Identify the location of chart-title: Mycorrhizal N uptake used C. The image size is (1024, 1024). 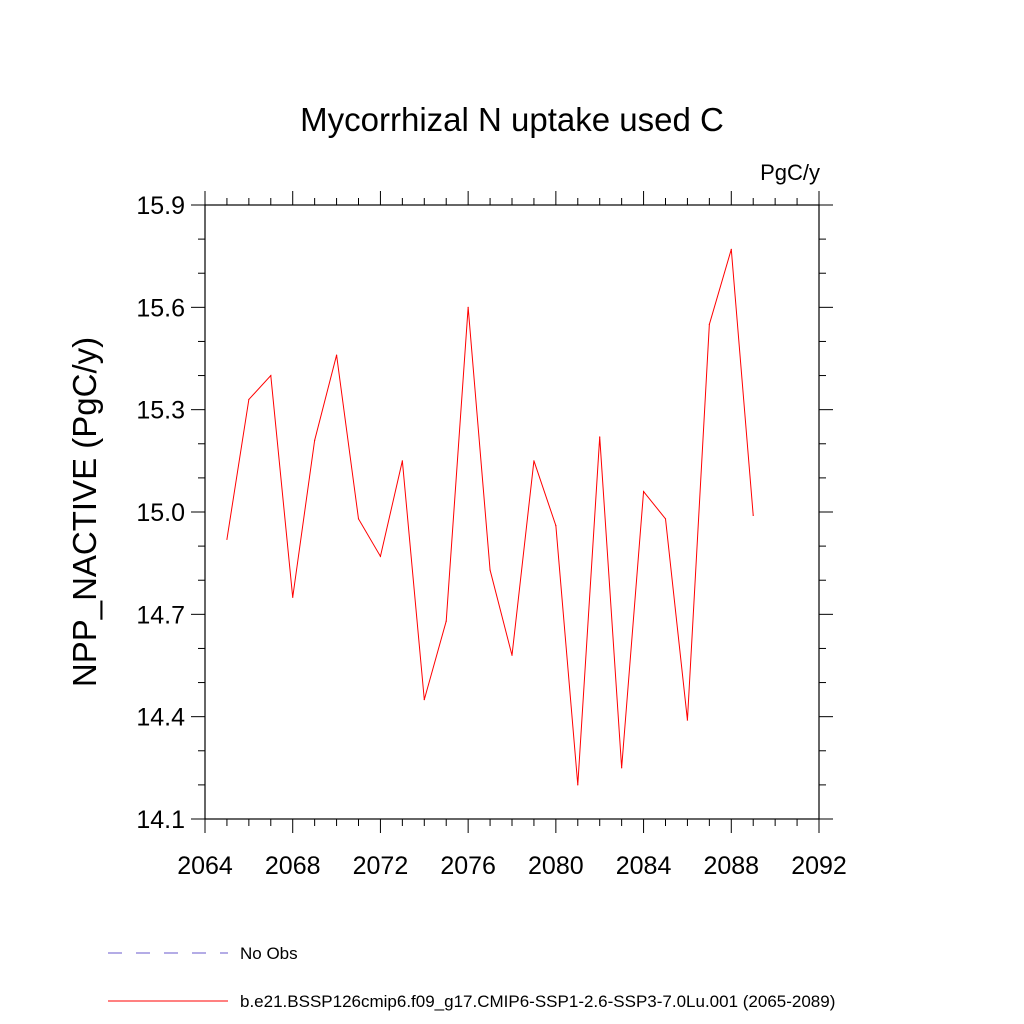
(512, 119).